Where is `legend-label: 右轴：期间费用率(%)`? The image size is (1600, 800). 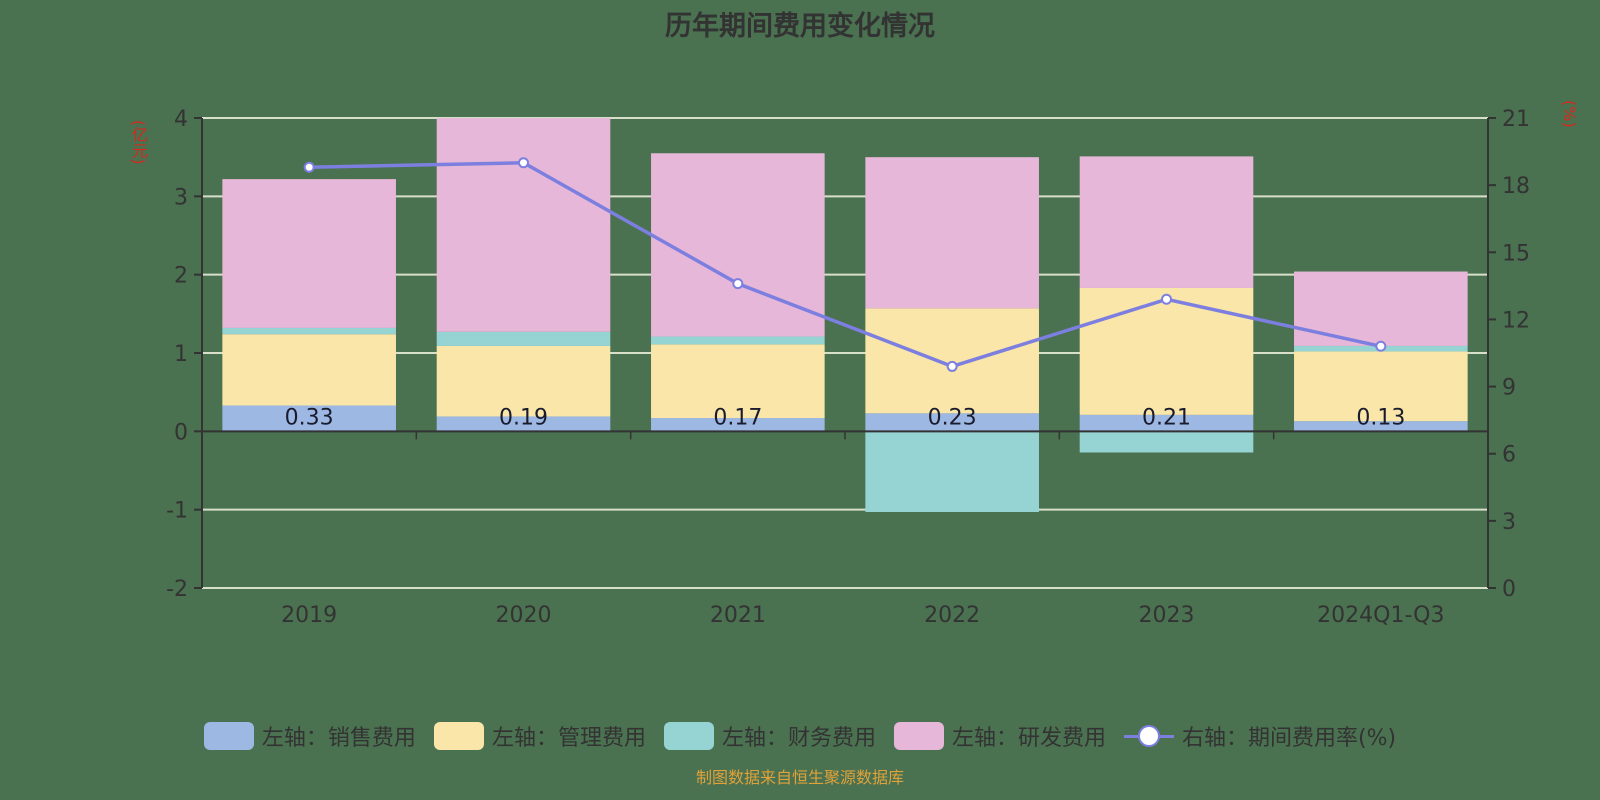
legend-label: 右轴：期间费用率(%) is located at coordinates (1289, 738).